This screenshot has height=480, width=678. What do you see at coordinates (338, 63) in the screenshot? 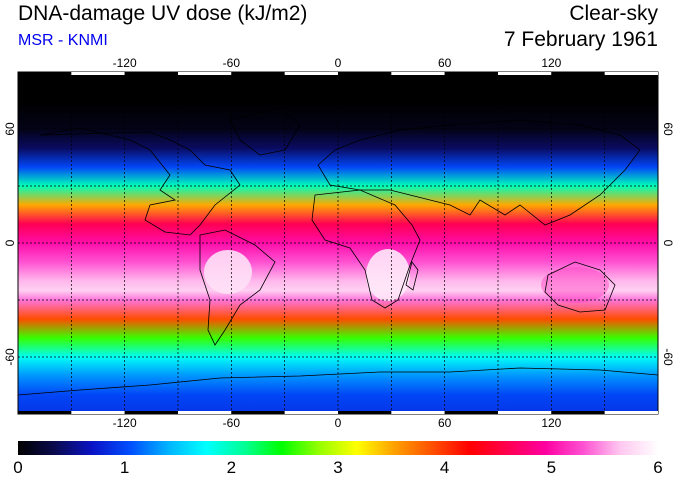
I see `longitude-label-top: 0` at bounding box center [338, 63].